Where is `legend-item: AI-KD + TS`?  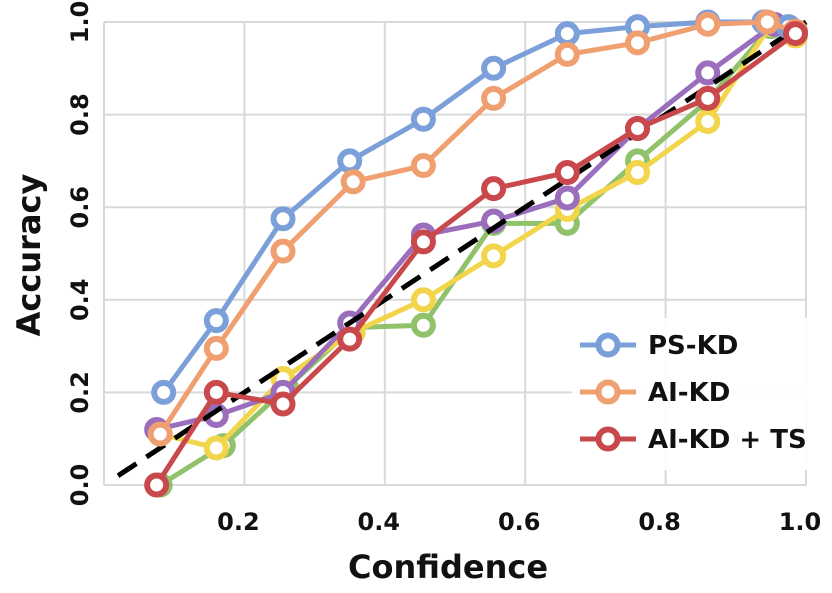
legend-item: AI-KD + TS is located at coordinates (693, 440).